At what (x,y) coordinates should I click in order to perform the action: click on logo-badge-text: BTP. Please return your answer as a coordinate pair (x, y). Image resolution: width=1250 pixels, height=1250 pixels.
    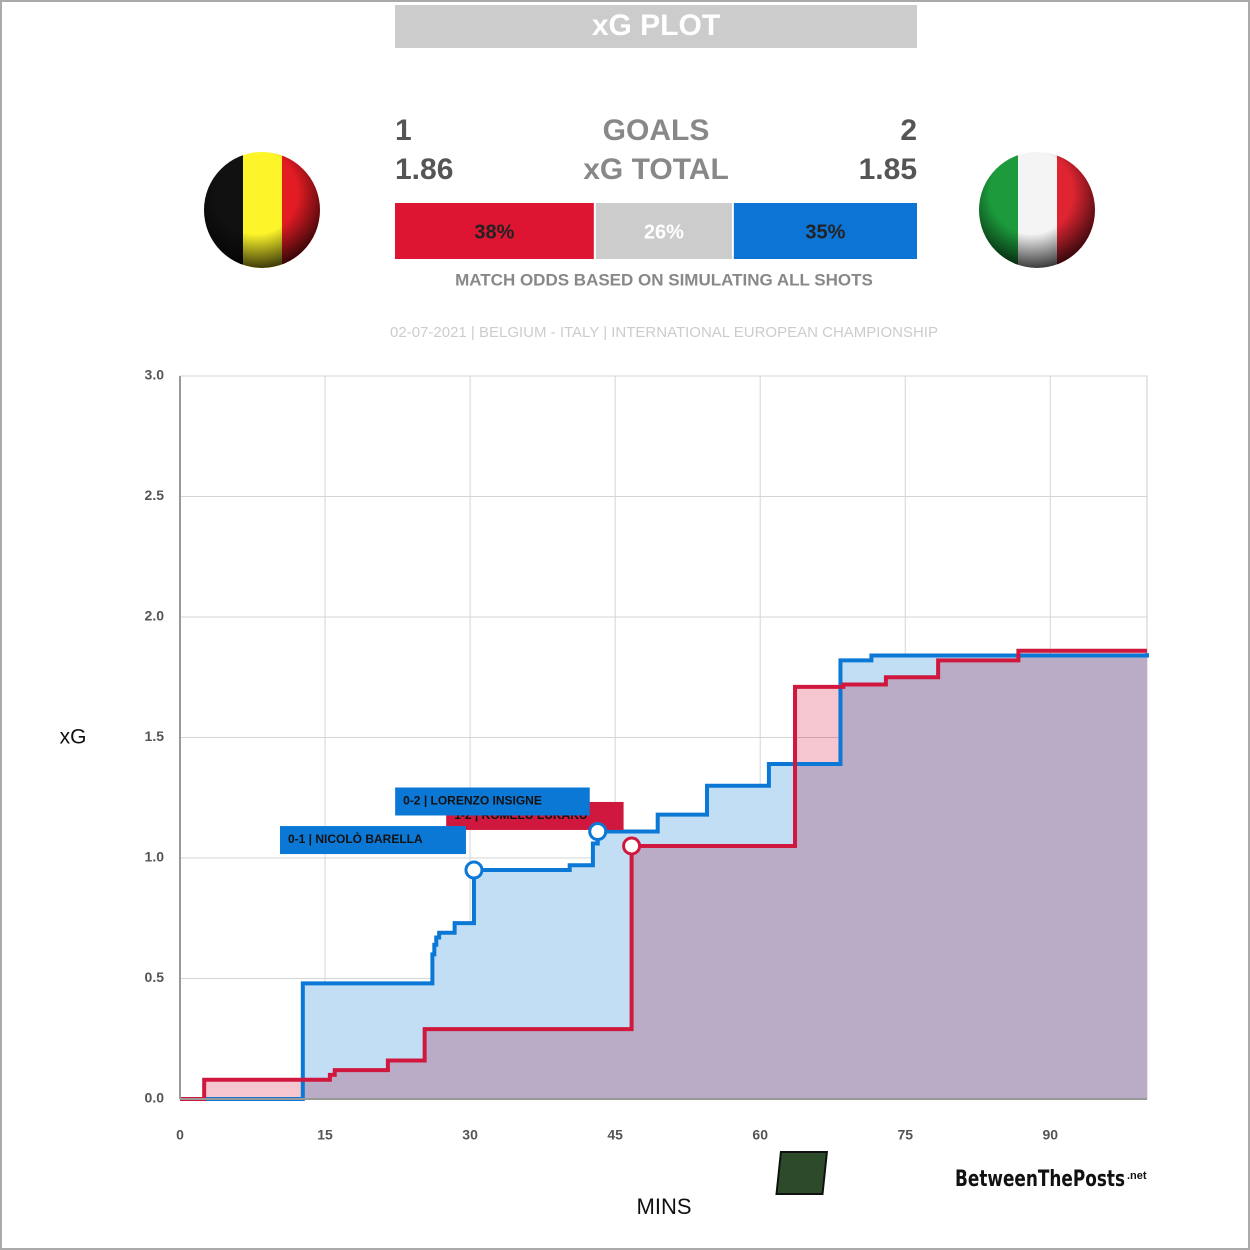
    Looking at the image, I should click on (920, 1173).